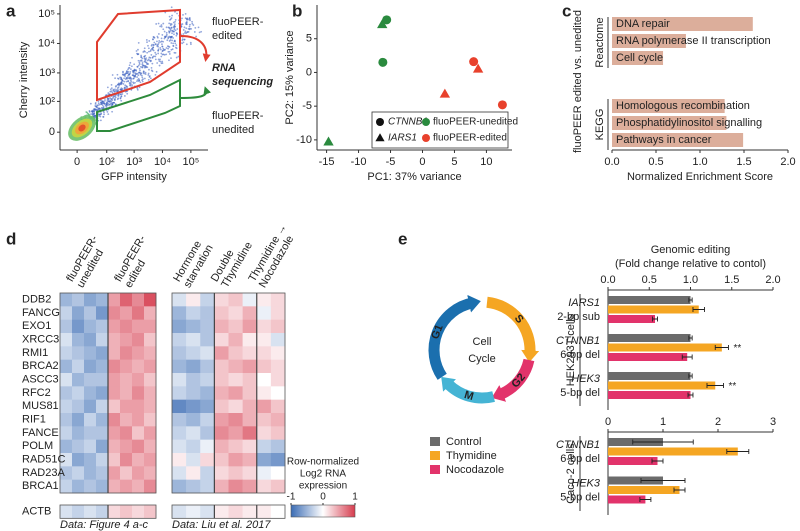 This screenshot has height=531, width=800. Describe the element at coordinates (224, 68) in the screenshot. I see `annotation: RNA` at that location.